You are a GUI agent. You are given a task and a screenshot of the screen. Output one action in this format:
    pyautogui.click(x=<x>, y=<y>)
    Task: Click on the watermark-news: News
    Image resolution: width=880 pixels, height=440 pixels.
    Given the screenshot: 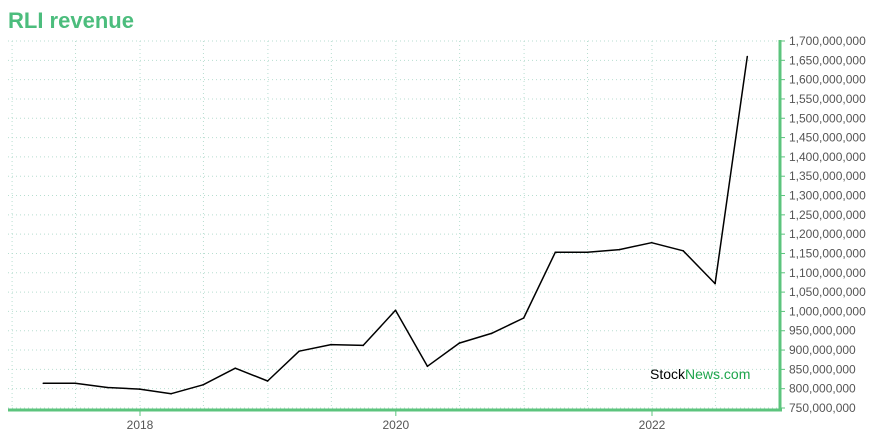 What is the action you would take?
    pyautogui.click(x=702, y=374)
    